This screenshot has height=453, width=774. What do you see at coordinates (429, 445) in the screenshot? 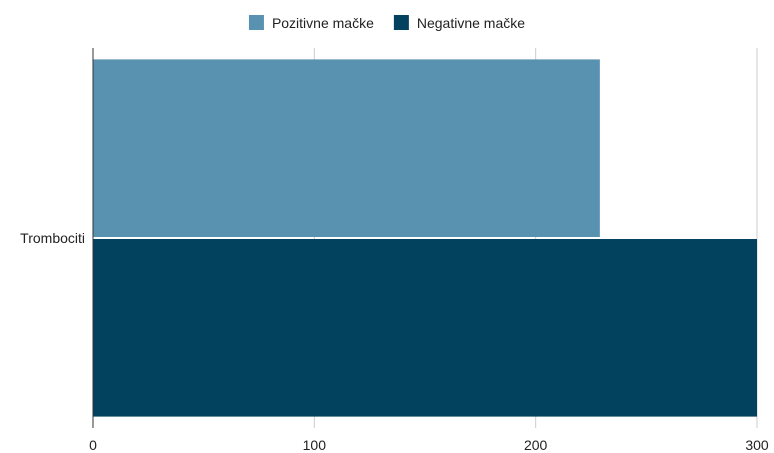
I see `x-axis-ticks: 0 100 200 300` at bounding box center [429, 445].